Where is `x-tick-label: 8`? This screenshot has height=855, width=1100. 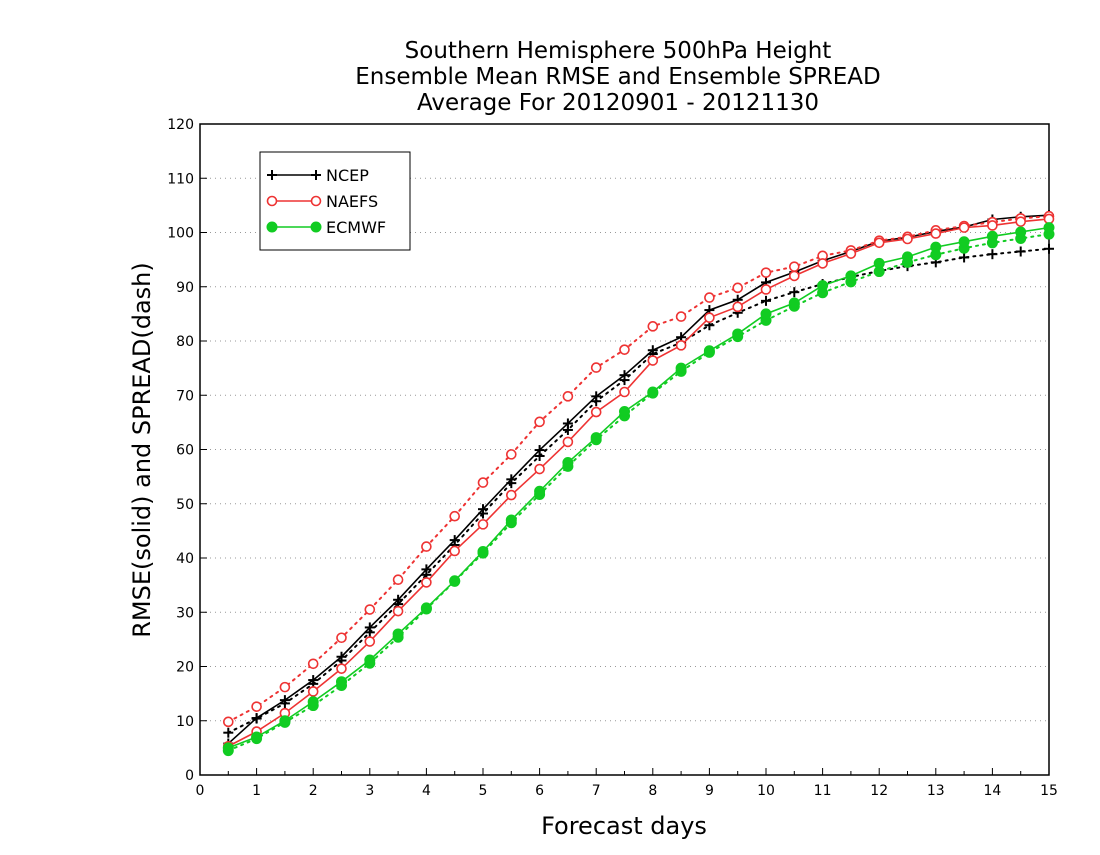
x-tick-label: 8 is located at coordinates (652, 791).